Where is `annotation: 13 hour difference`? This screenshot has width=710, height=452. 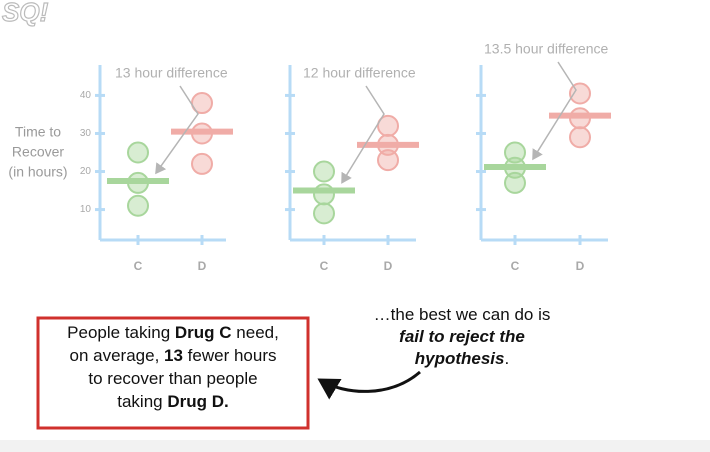 annotation: 13 hour difference is located at coordinates (171, 73).